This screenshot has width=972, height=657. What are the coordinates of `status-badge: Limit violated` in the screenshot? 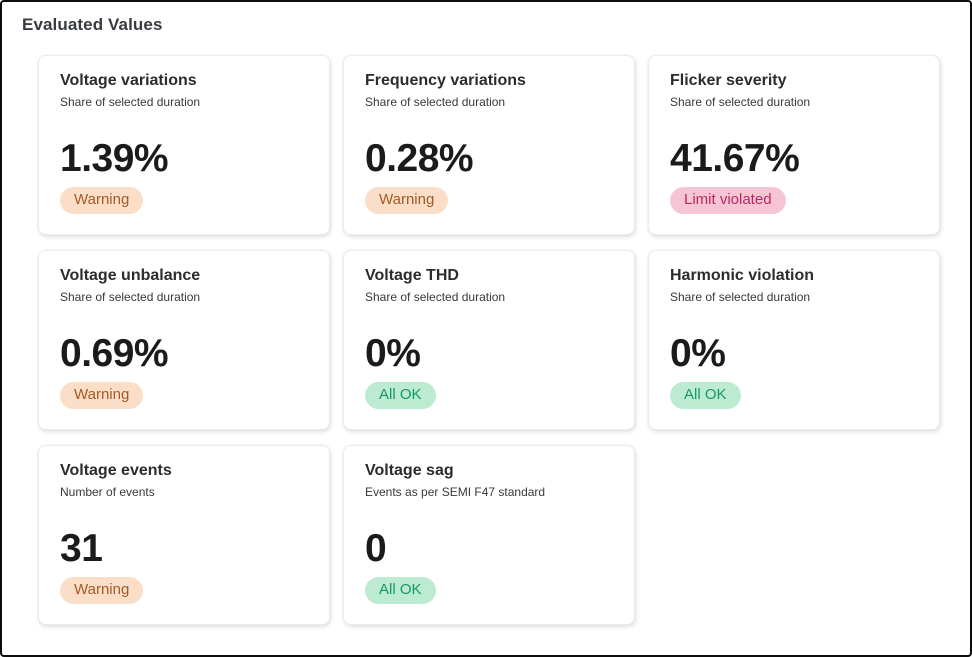 It's located at (728, 200).